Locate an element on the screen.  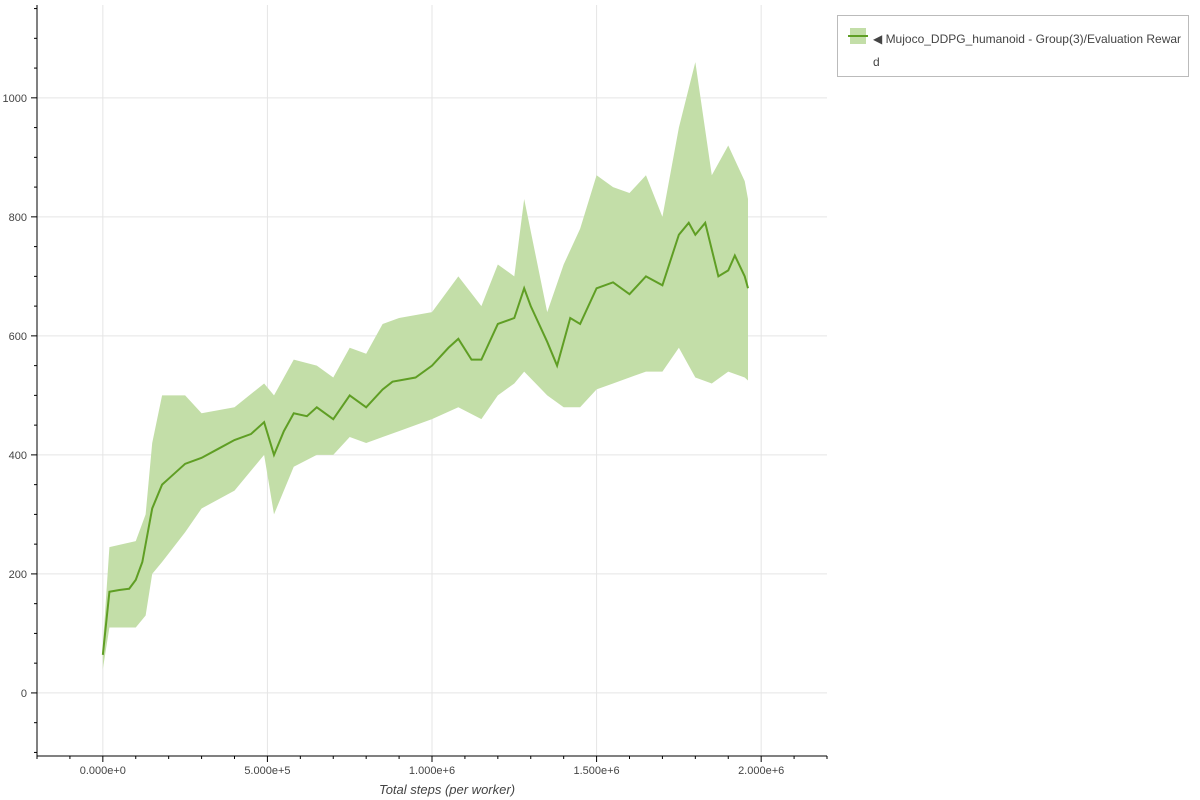
x-tick-label: 2.000e+6 is located at coordinates (761, 771).